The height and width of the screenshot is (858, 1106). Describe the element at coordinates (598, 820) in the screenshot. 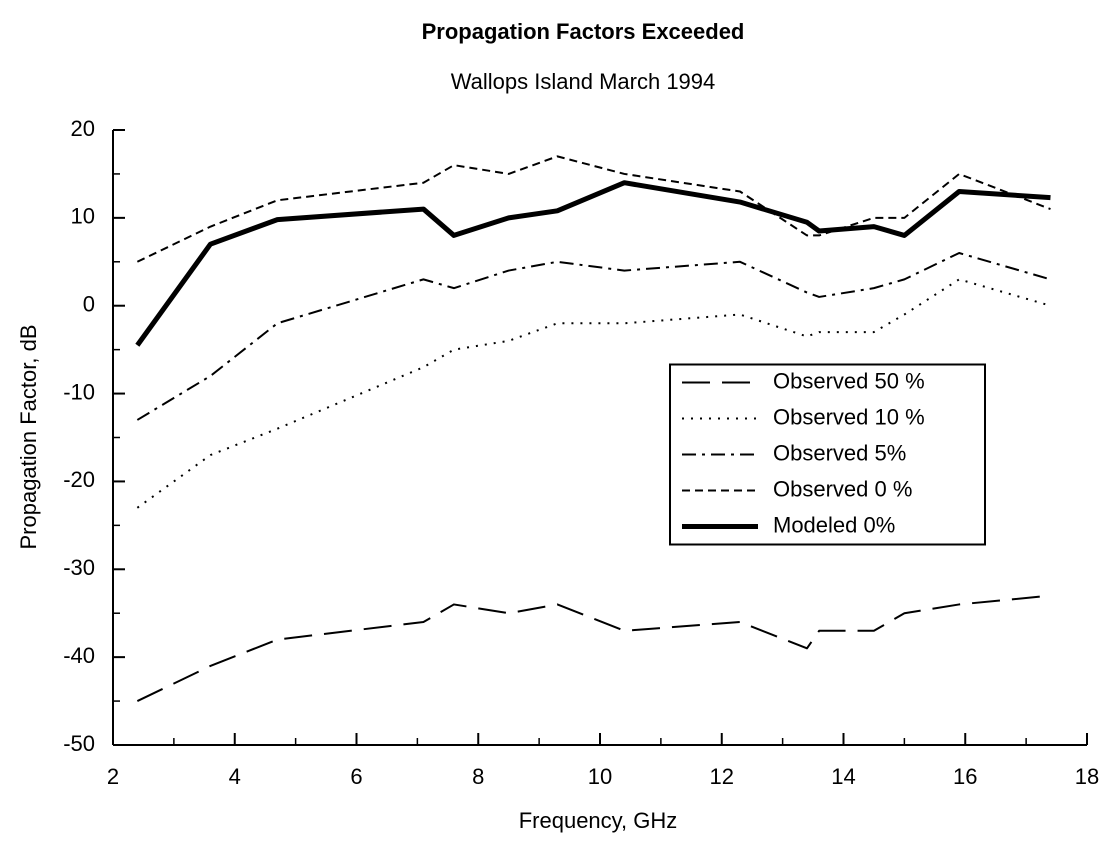

I see `x-axis-label: Frequency, GHz` at that location.